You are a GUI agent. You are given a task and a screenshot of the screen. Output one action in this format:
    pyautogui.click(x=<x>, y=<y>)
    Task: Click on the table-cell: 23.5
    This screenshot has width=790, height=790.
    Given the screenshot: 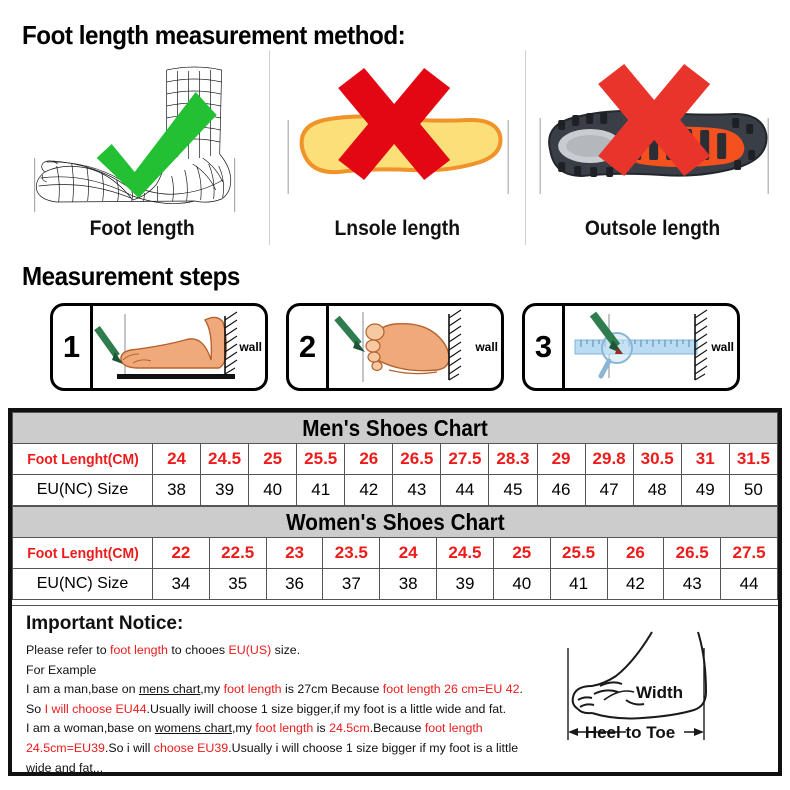 What is the action you would take?
    pyautogui.click(x=351, y=553)
    